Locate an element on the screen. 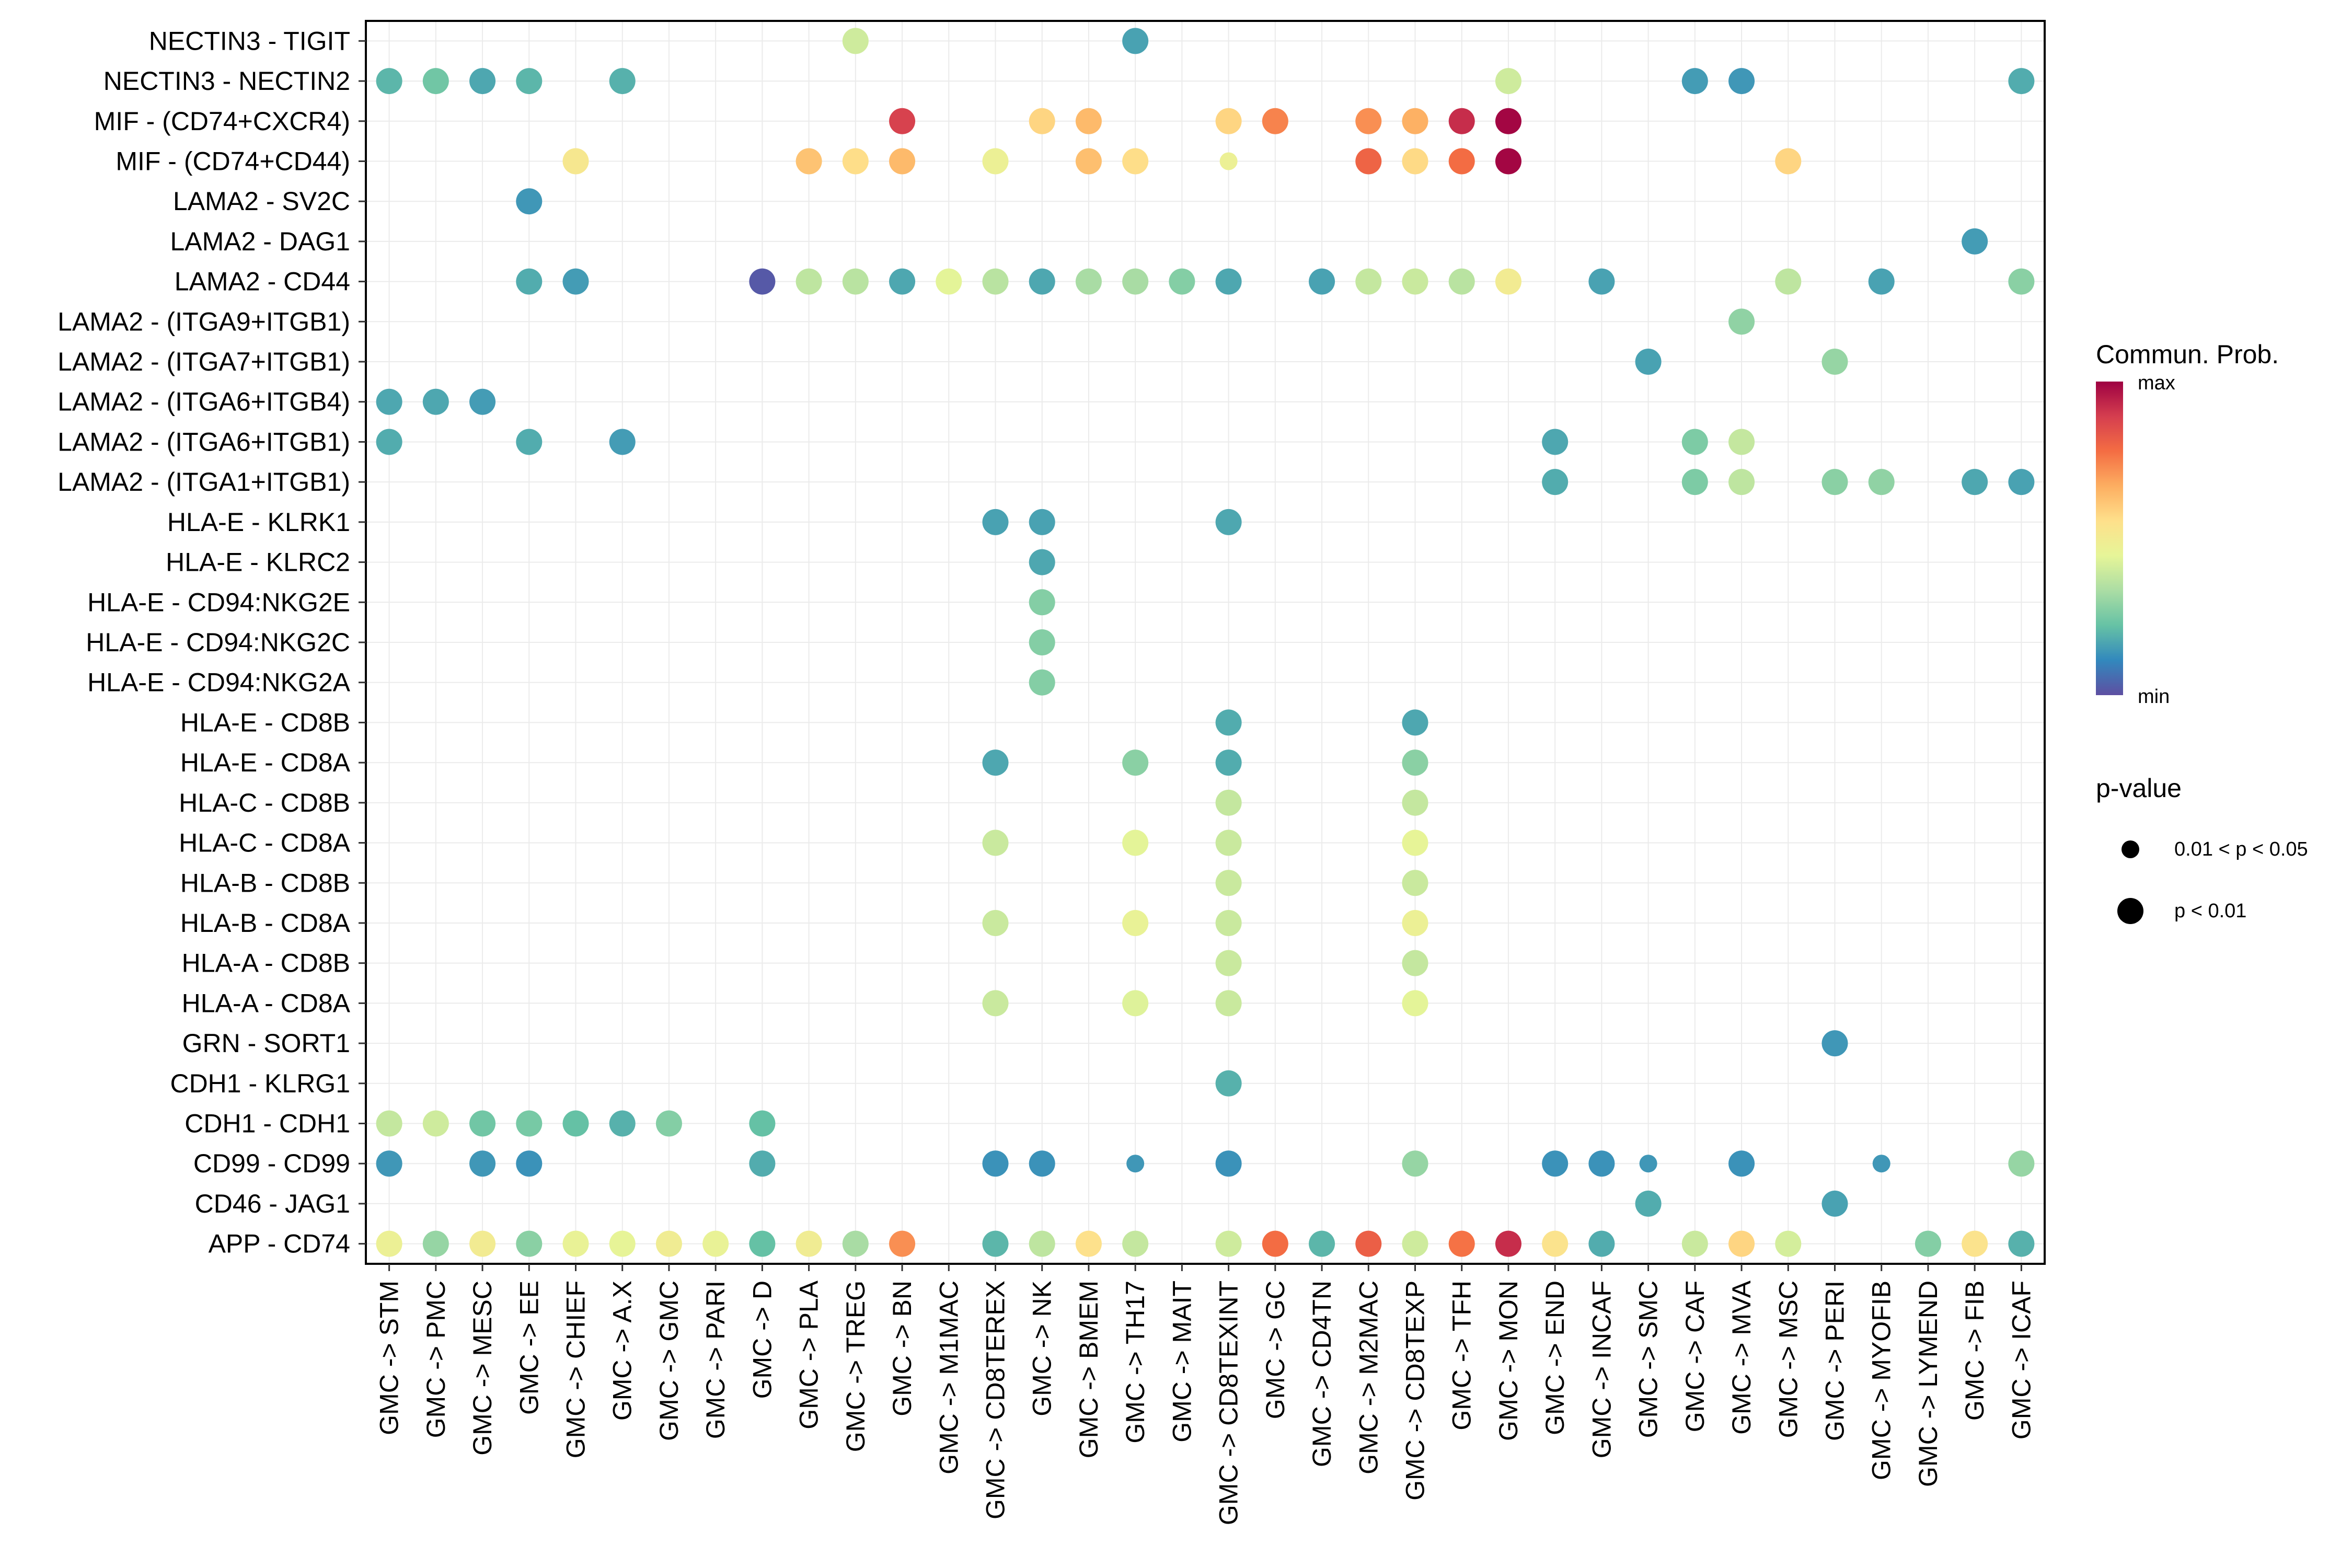 This screenshot has width=2352, height=1568. x-tick-label: GMC -> M1MAC is located at coordinates (948, 1377).